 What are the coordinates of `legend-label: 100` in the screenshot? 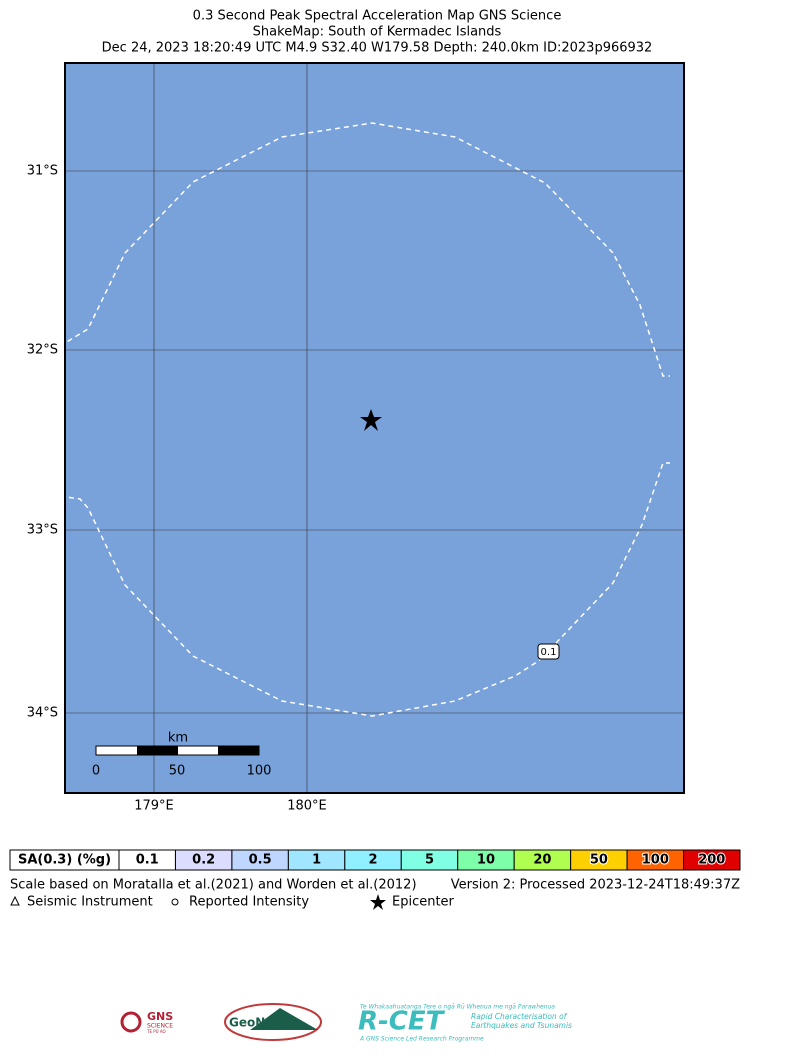 It's located at (655, 860).